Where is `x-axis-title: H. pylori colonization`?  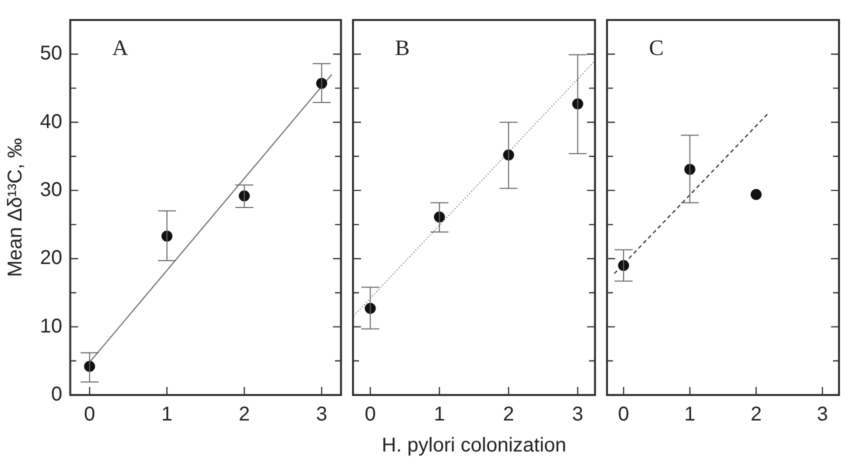 x-axis-title: H. pylori colonization is located at coordinates (474, 445).